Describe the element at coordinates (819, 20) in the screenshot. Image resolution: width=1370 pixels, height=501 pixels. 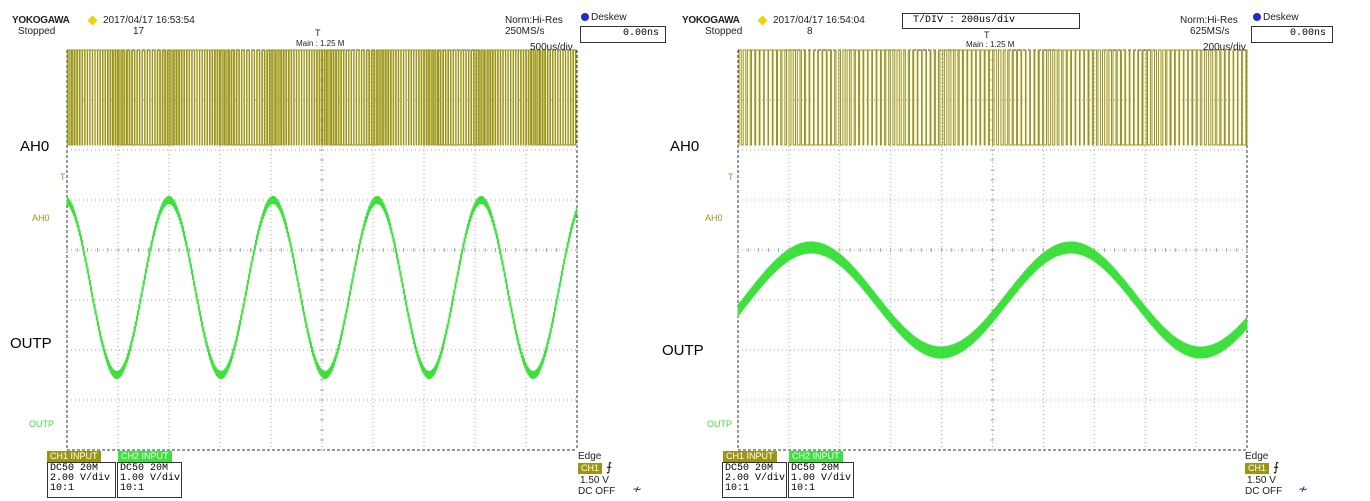
I see `datetime: 2017/04/17 16:54:04` at that location.